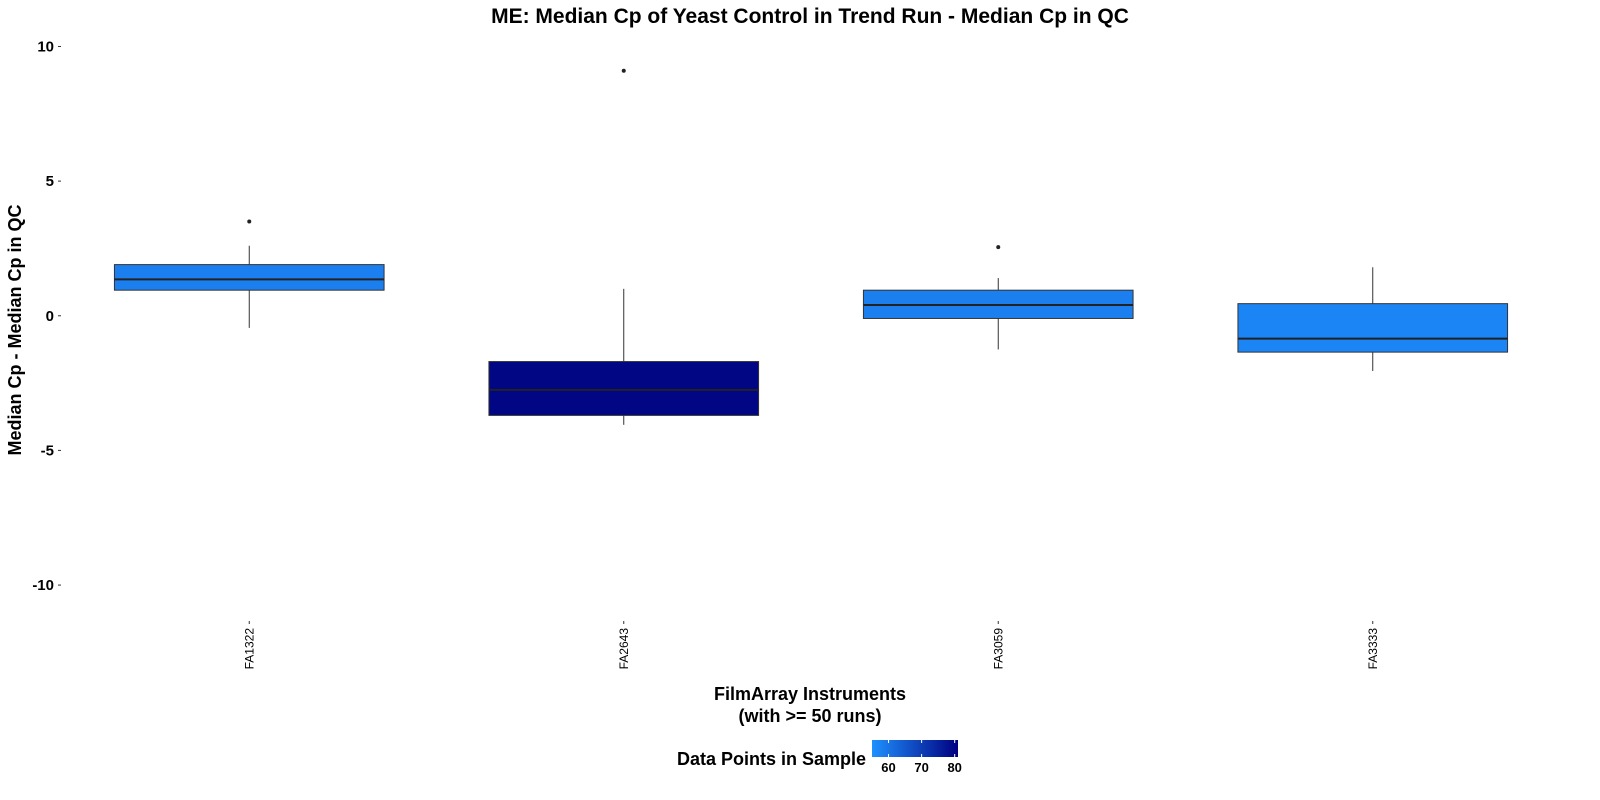  Describe the element at coordinates (921, 767) in the screenshot. I see `legend-tick-label: 70` at that location.